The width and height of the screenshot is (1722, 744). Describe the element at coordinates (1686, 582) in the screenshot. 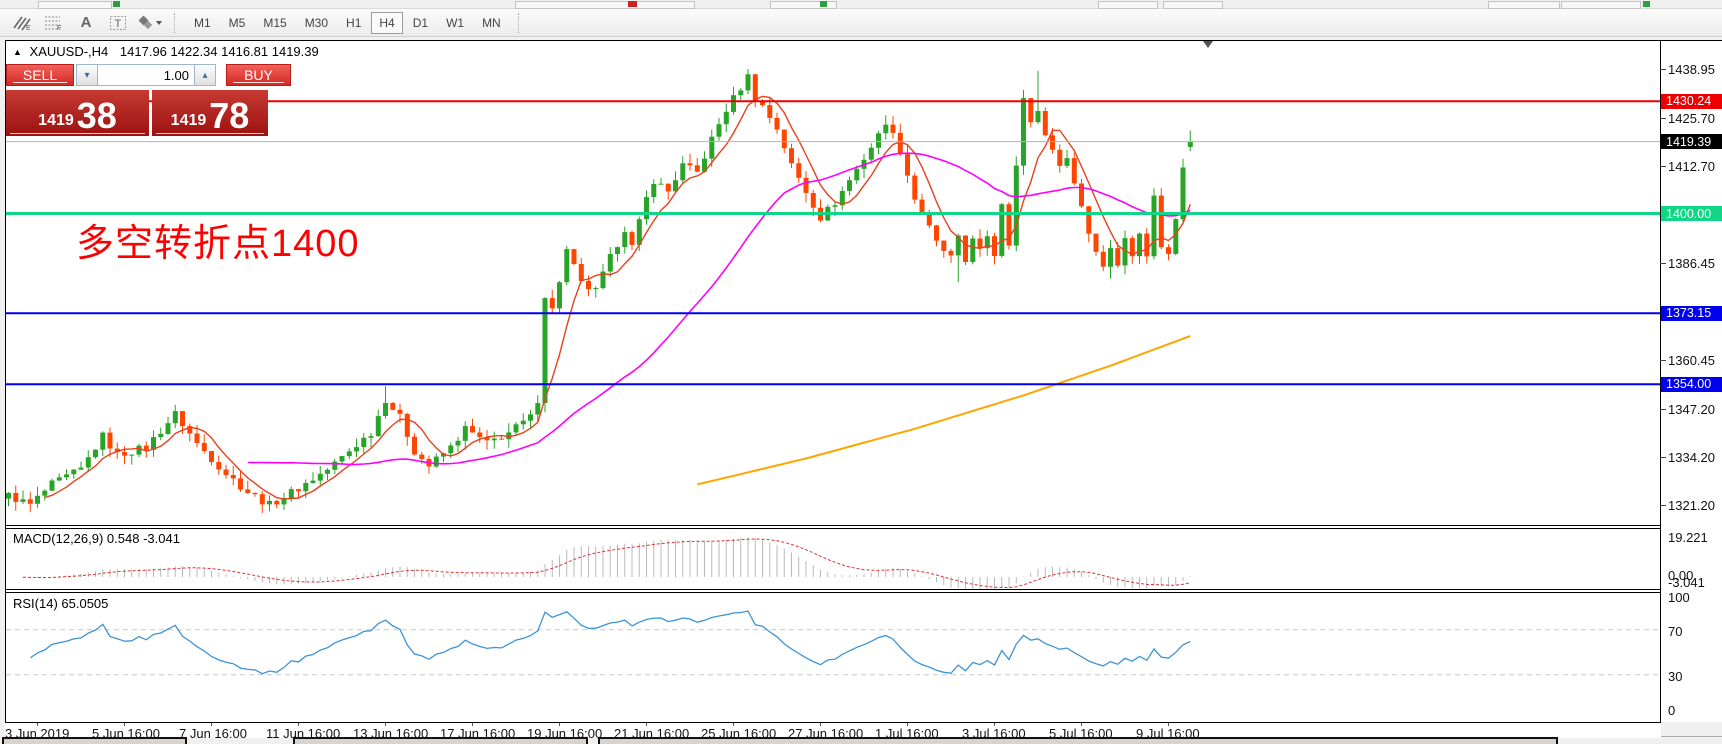

I see `macd-scale-label: -3.041` at that location.